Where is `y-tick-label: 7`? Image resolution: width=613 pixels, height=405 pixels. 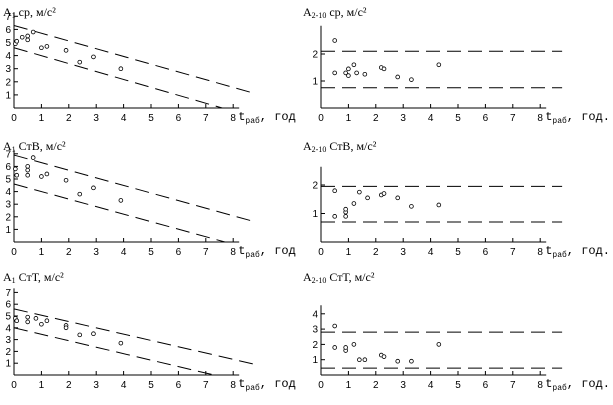
y-tick-label: 7 is located at coordinates (8, 154).